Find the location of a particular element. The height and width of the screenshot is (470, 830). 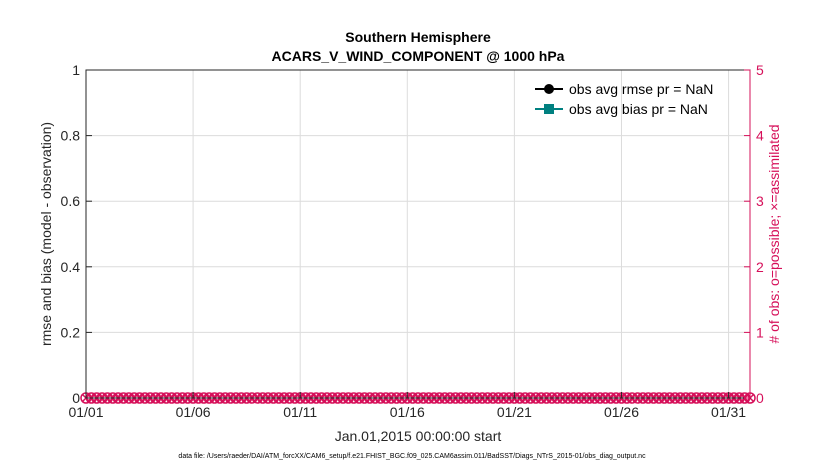

y-axis-label-right: # of obs: o=possible; ×=assimilated is located at coordinates (774, 233).